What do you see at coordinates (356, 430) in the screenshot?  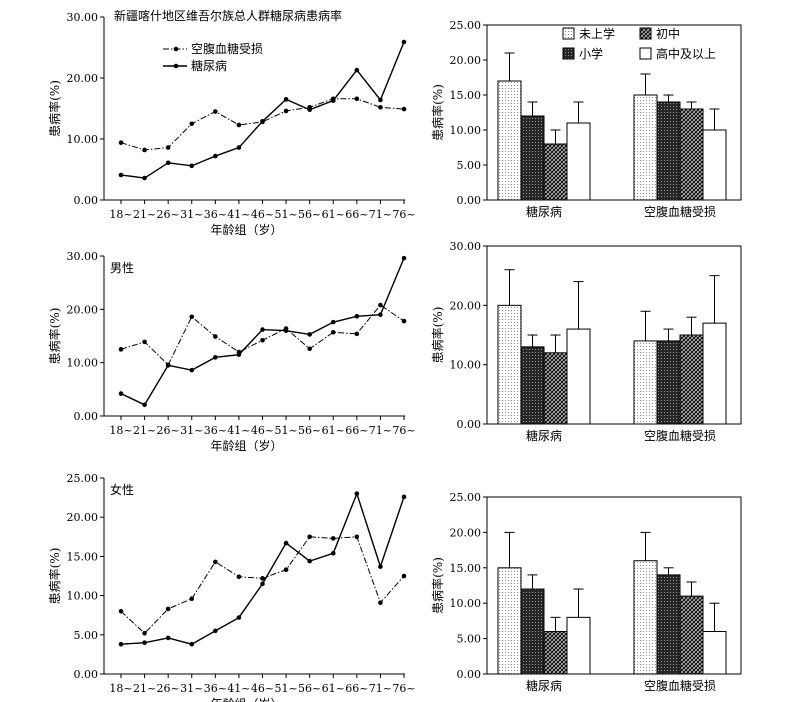 I see `x-tick-label: 66~` at bounding box center [356, 430].